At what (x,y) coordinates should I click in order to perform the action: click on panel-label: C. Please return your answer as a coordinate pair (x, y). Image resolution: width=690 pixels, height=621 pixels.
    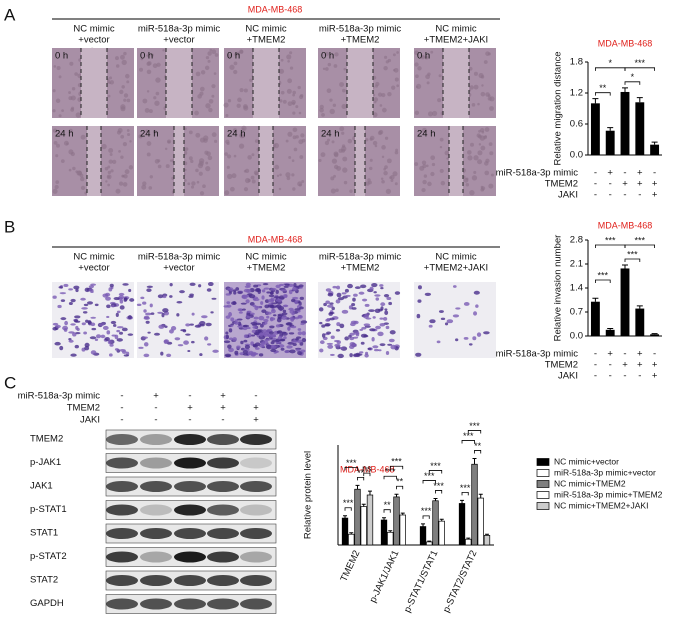
    Looking at the image, I should click on (10, 382).